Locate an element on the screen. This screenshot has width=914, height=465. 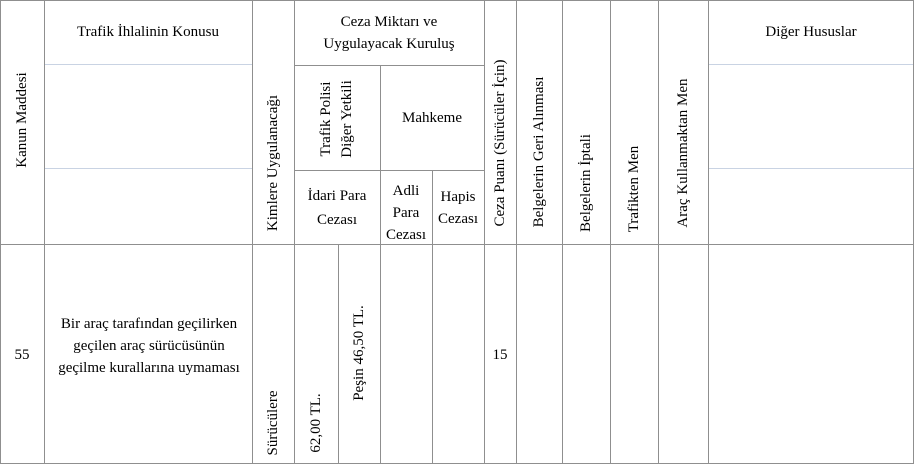
header-ihlal-konusu: Trafik İhlalinin Konusu is located at coordinates (148, 32).